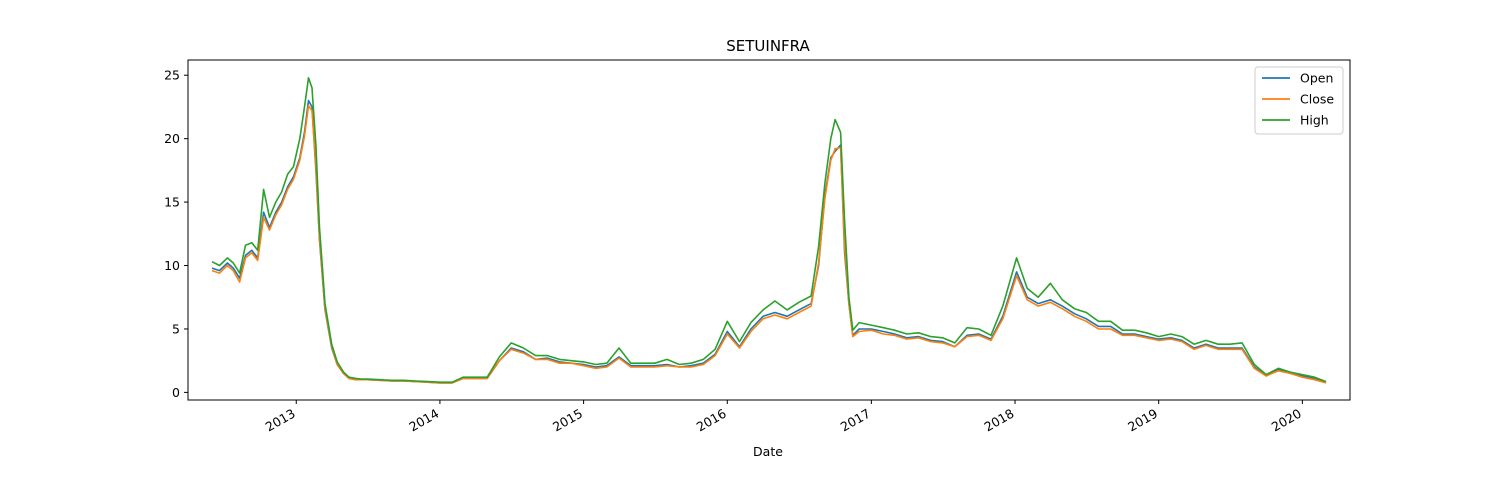  I want to click on legend: Open Close High, so click(1299, 100).